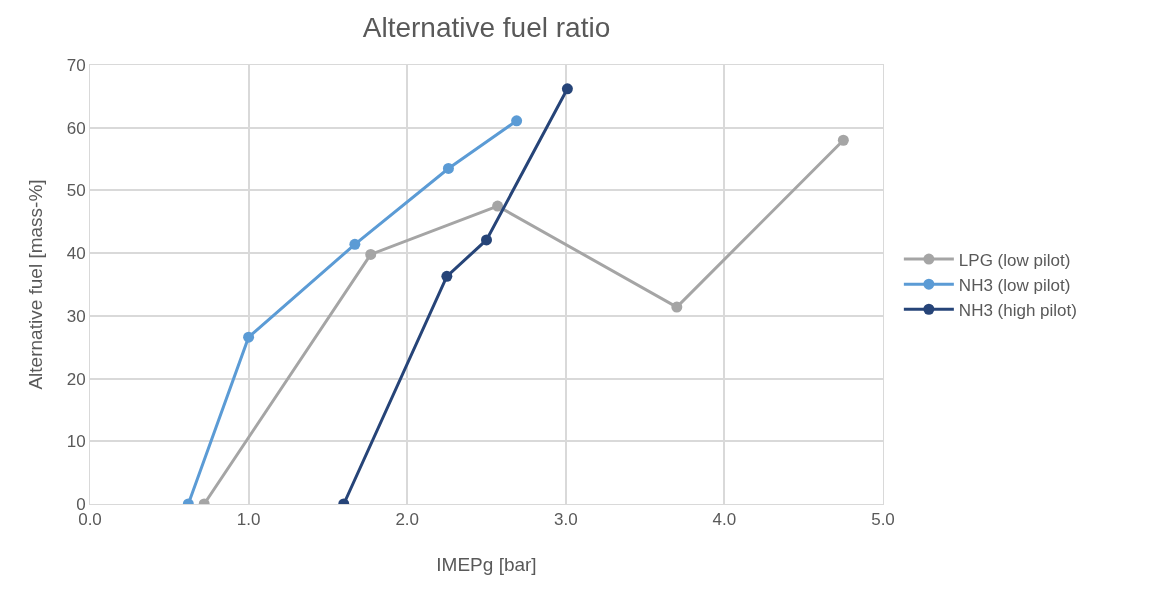  I want to click on y-tick-label: 10, so click(76, 442).